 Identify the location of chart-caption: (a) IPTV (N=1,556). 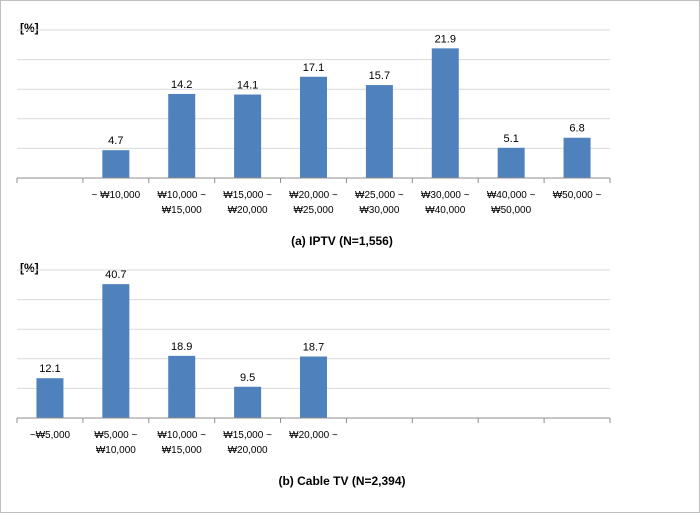
(342, 241).